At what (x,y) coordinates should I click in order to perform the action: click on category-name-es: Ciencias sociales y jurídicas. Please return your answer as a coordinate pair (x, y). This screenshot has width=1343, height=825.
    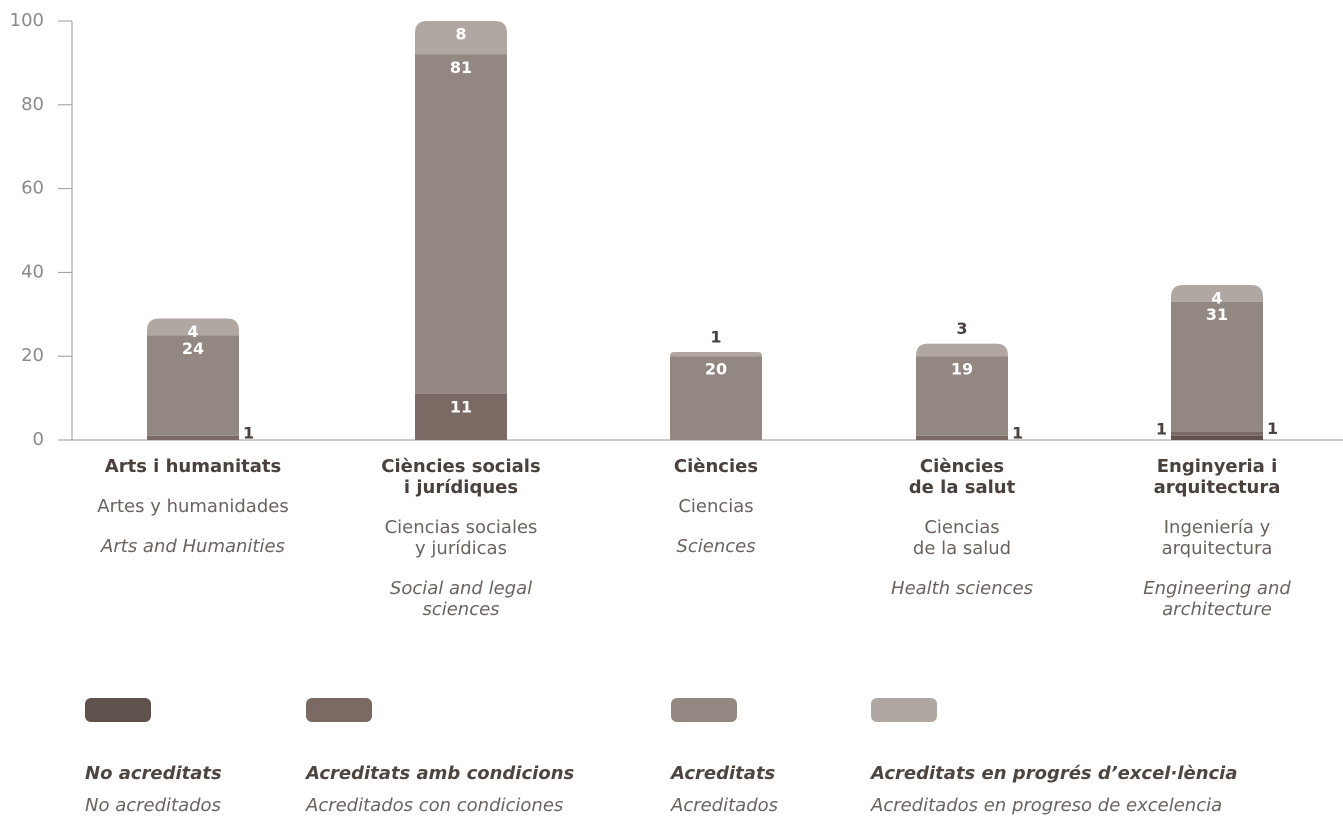
    Looking at the image, I should click on (461, 538).